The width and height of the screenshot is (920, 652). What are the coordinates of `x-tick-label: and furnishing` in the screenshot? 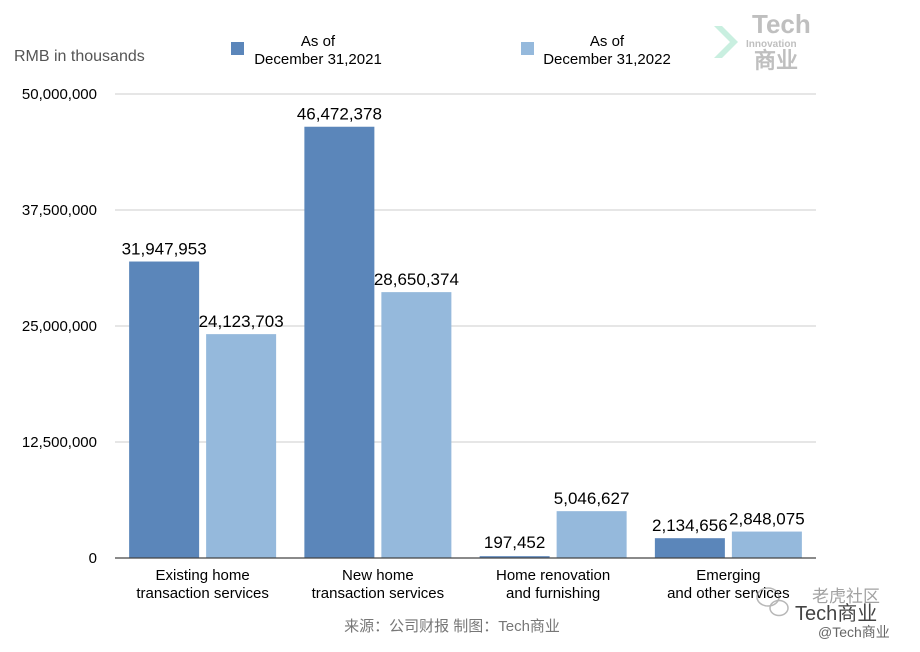 It's located at (553, 593).